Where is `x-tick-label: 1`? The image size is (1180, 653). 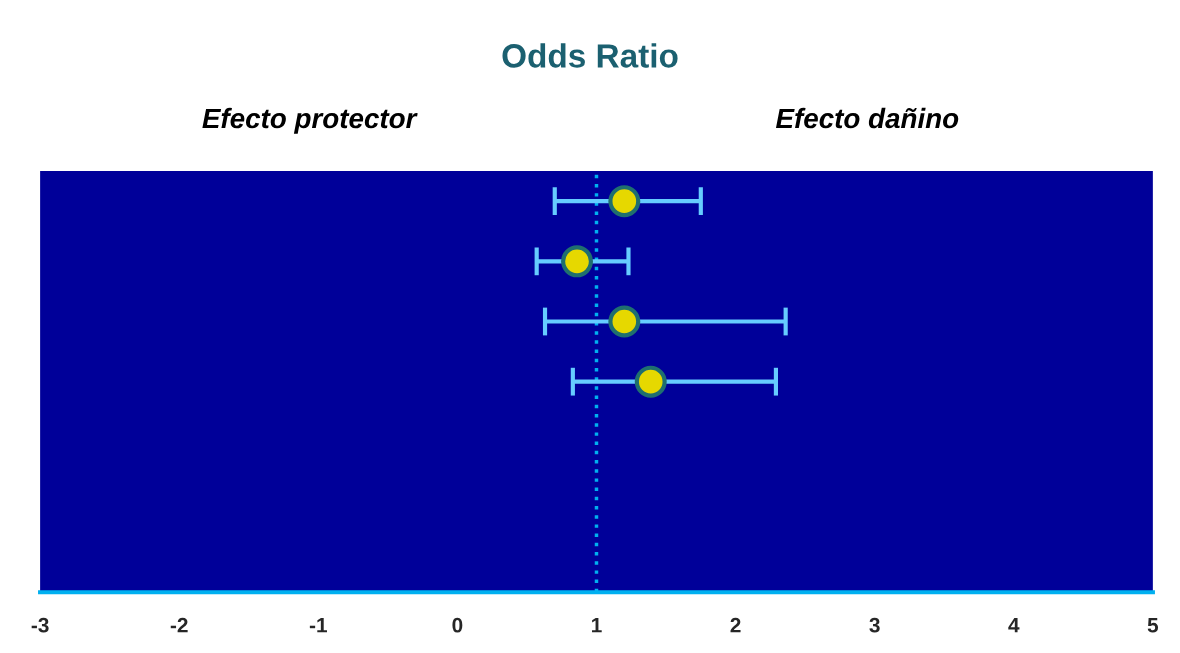
x-tick-label: 1 is located at coordinates (597, 625).